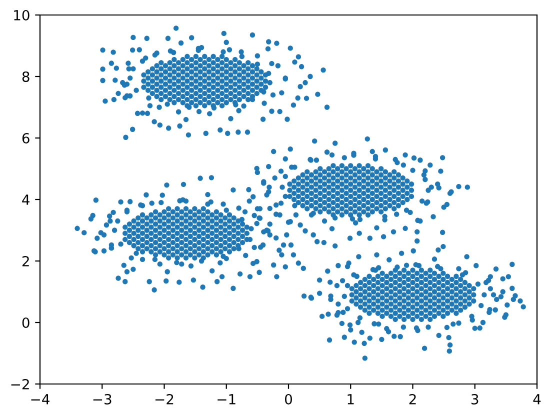  I want to click on x-tick-label: 2, so click(412, 399).